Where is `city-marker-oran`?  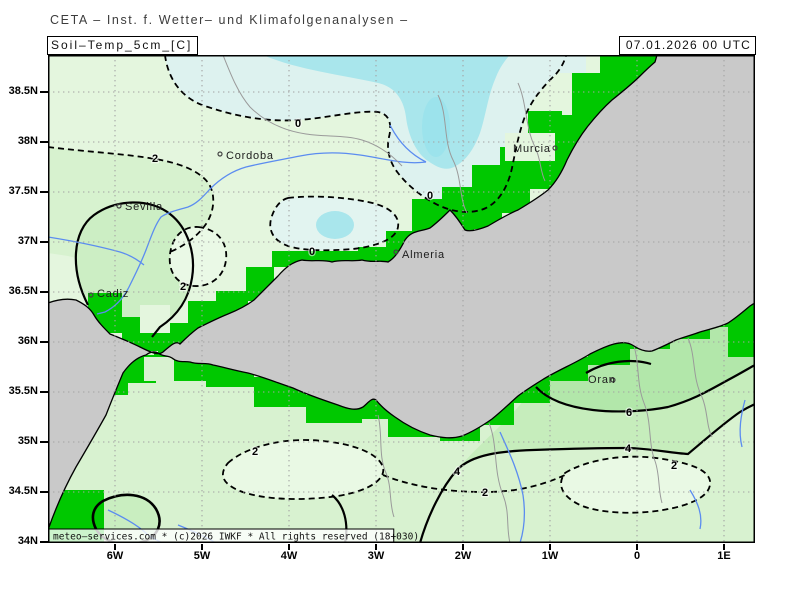
city-marker-oran is located at coordinates (613, 380).